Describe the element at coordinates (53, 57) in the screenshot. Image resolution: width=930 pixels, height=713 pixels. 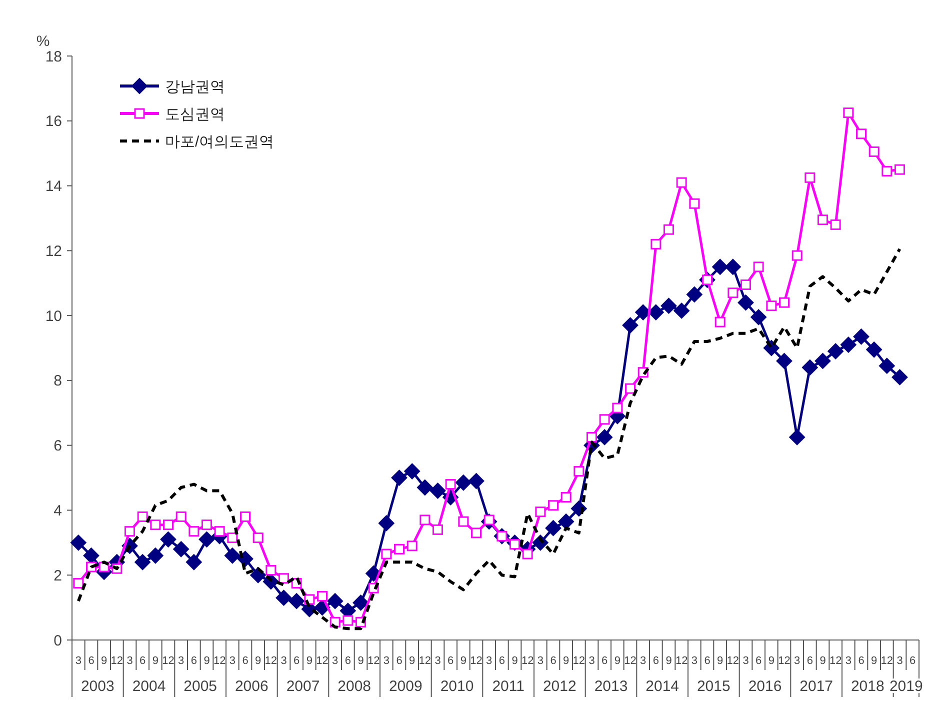
I see `y-tick-label: 18` at that location.